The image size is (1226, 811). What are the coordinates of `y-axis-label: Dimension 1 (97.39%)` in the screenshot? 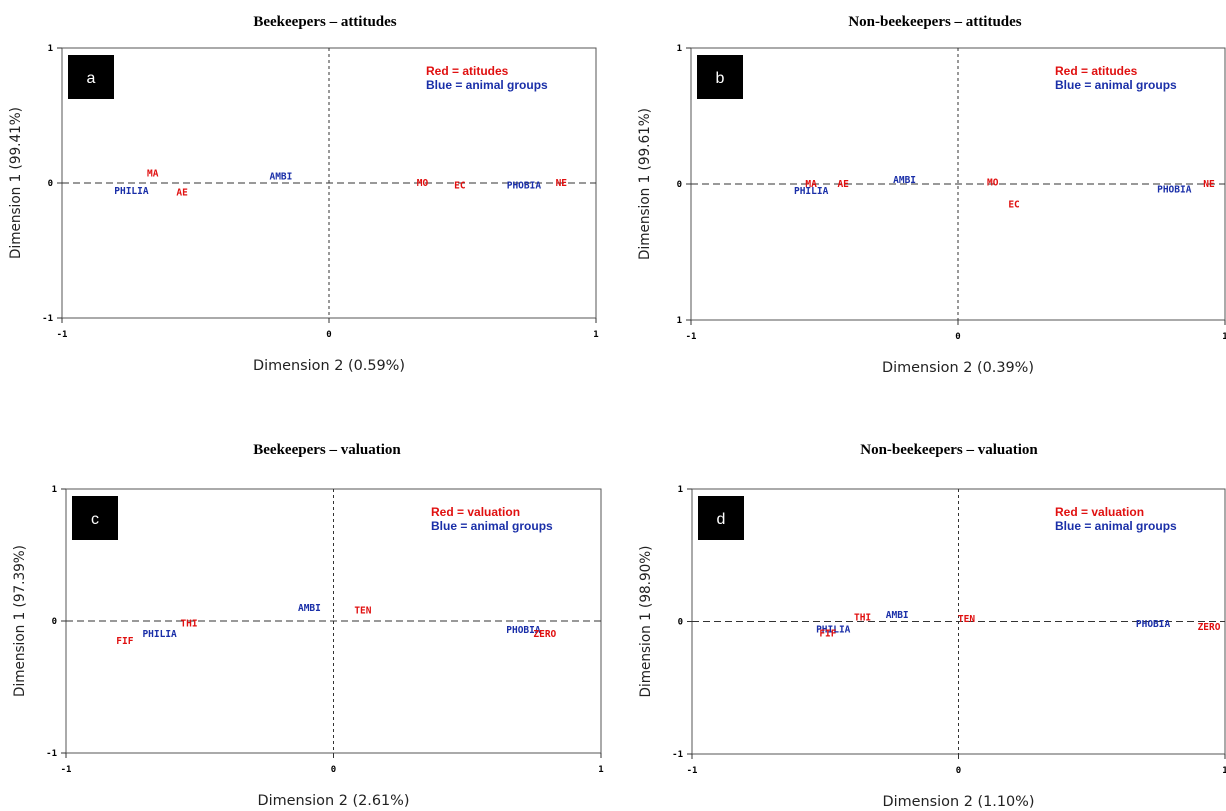 It's located at (20, 621).